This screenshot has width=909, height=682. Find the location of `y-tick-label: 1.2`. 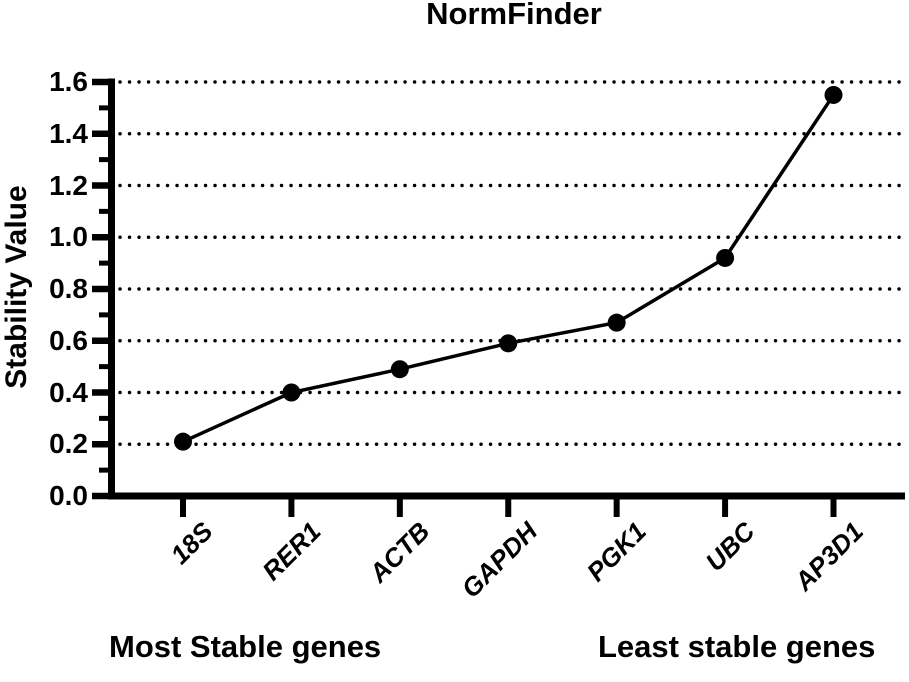

y-tick-label: 1.2 is located at coordinates (68, 185).